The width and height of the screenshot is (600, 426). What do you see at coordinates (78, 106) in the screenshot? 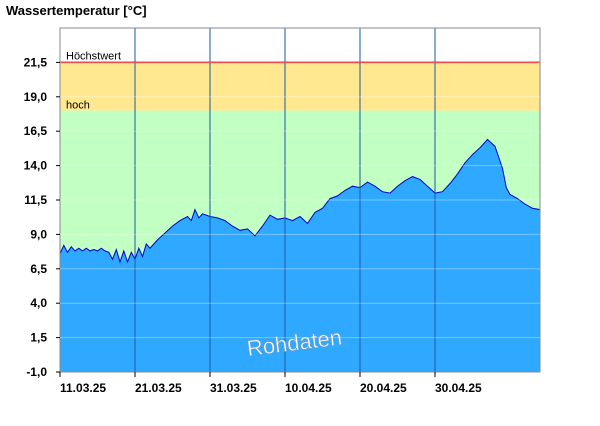
I see `band-hoch-label: hoch` at bounding box center [78, 106].